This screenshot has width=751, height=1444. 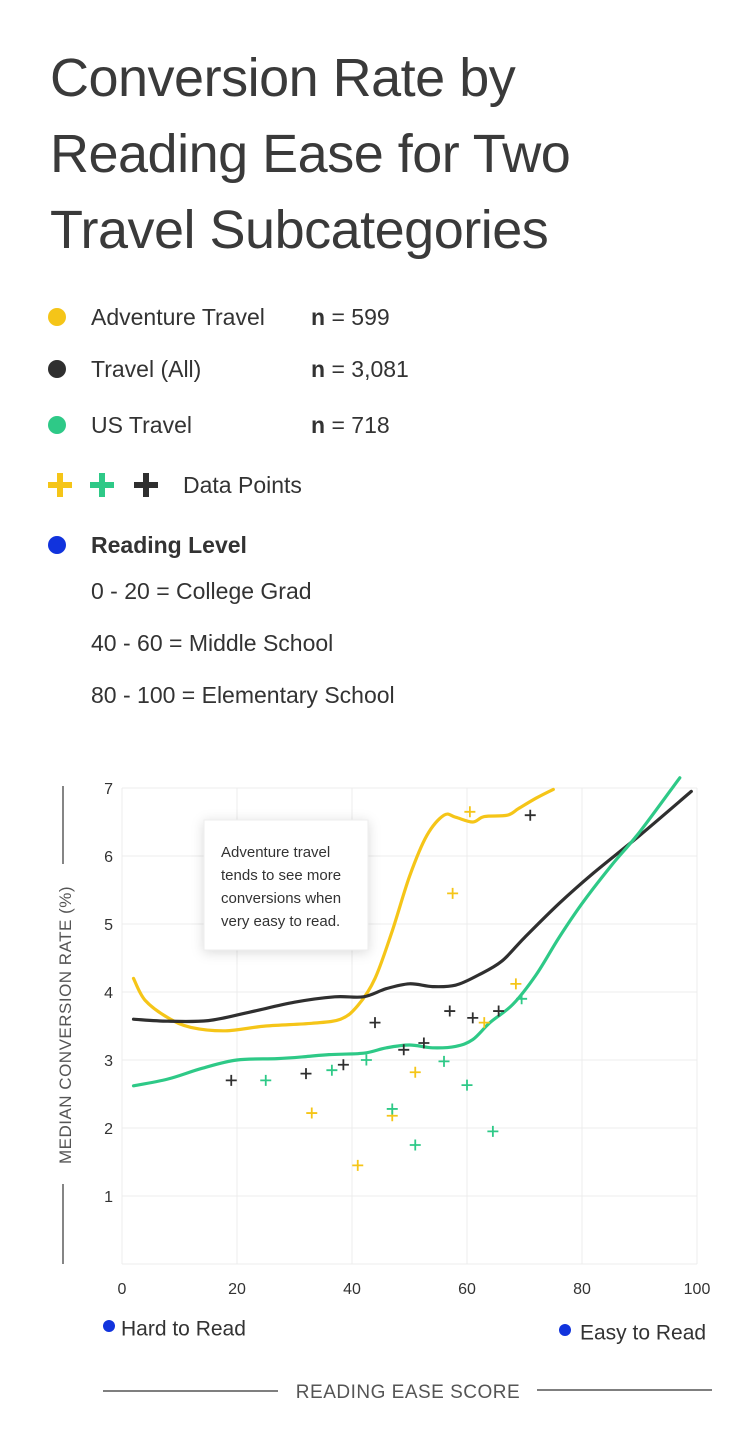 I want to click on easy-to-read-label: Easy to Read, so click(x=632, y=1333).